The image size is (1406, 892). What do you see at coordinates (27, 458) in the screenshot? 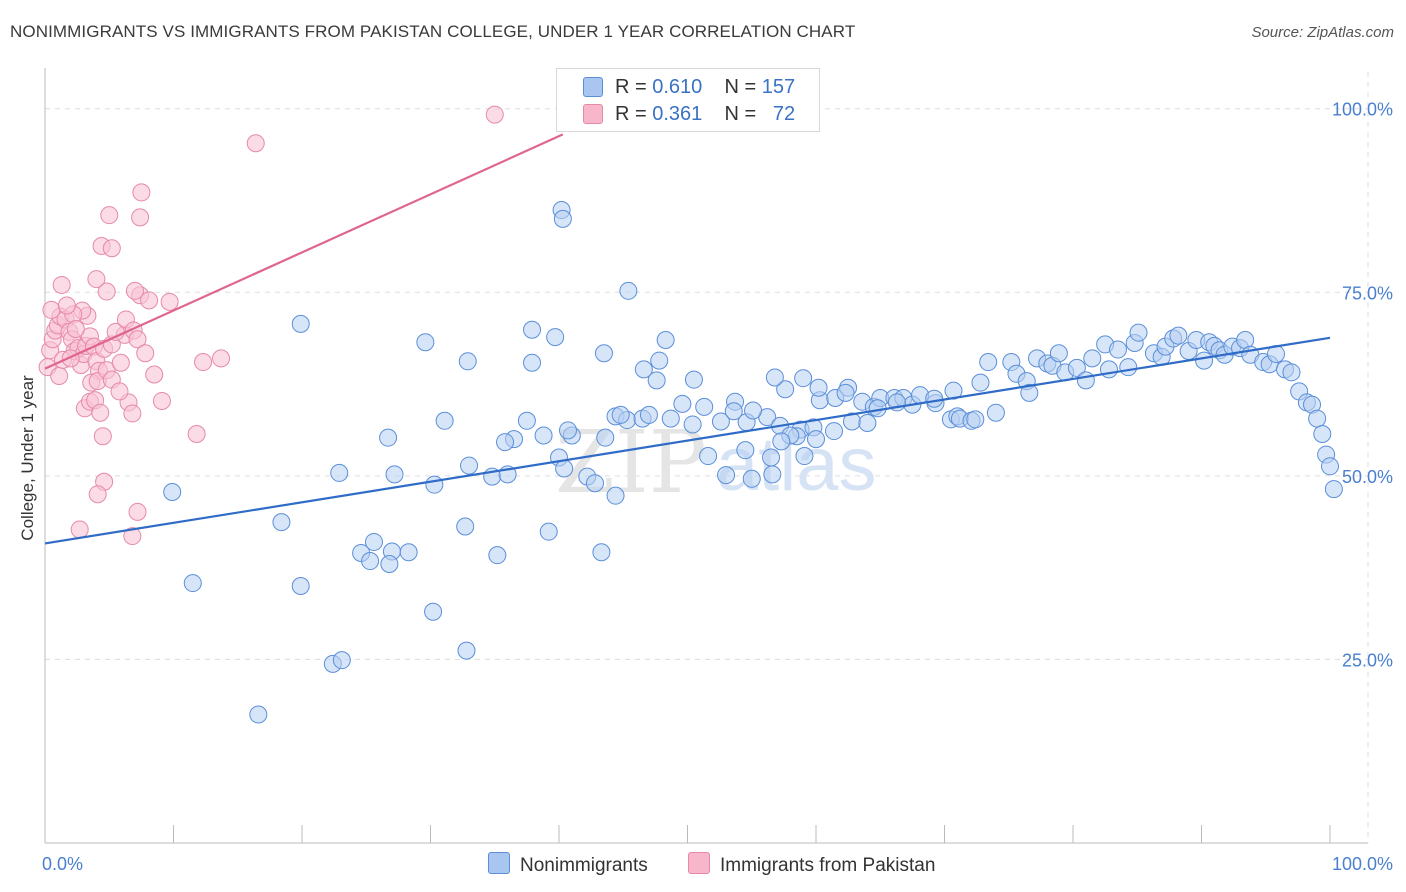
I see `y-axis-label: College, Under 1 year` at bounding box center [27, 458].